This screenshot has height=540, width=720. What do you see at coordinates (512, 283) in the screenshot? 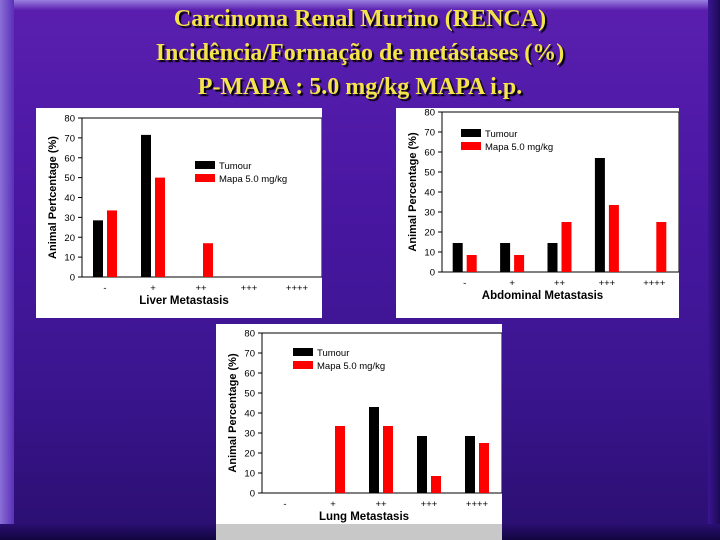
I see `abdominal-x-tick-label: +` at bounding box center [512, 283].